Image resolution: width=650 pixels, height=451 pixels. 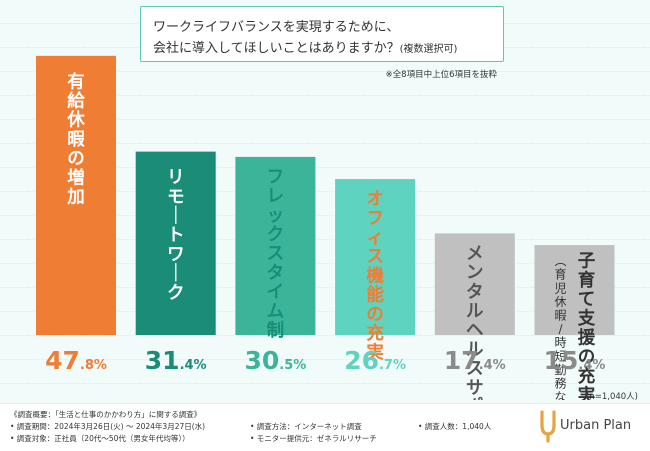 I want to click on value-label-5: 17.4%, so click(x=475, y=360).